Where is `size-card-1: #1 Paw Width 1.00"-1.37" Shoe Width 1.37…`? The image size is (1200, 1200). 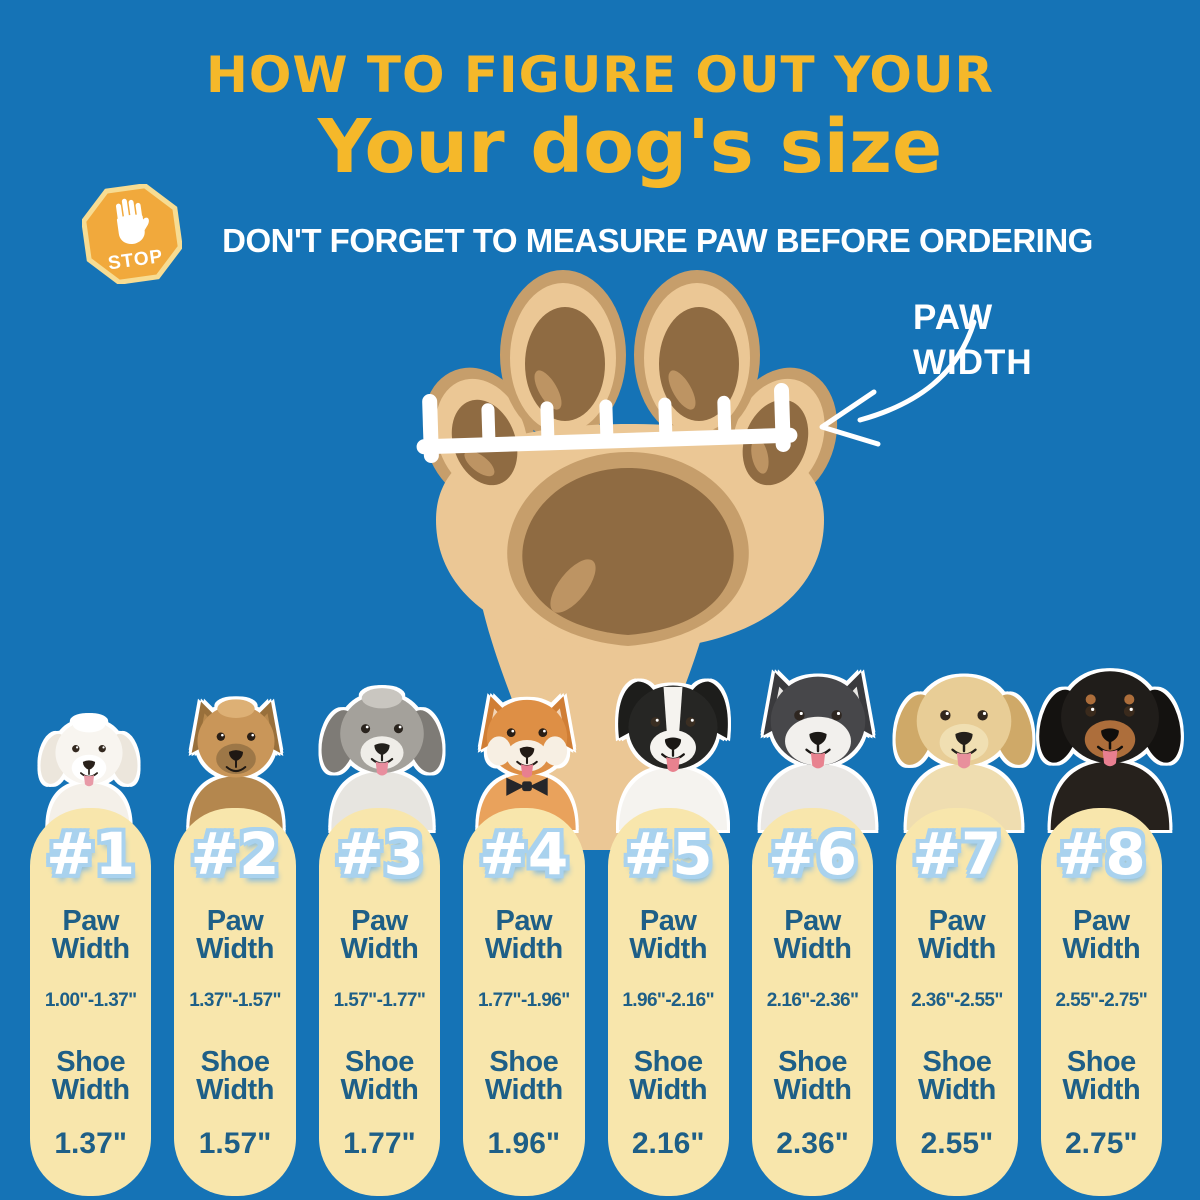 size-card-1: #1 Paw Width 1.00"-1.37" Shoe Width 1.37… is located at coordinates (91, 1002).